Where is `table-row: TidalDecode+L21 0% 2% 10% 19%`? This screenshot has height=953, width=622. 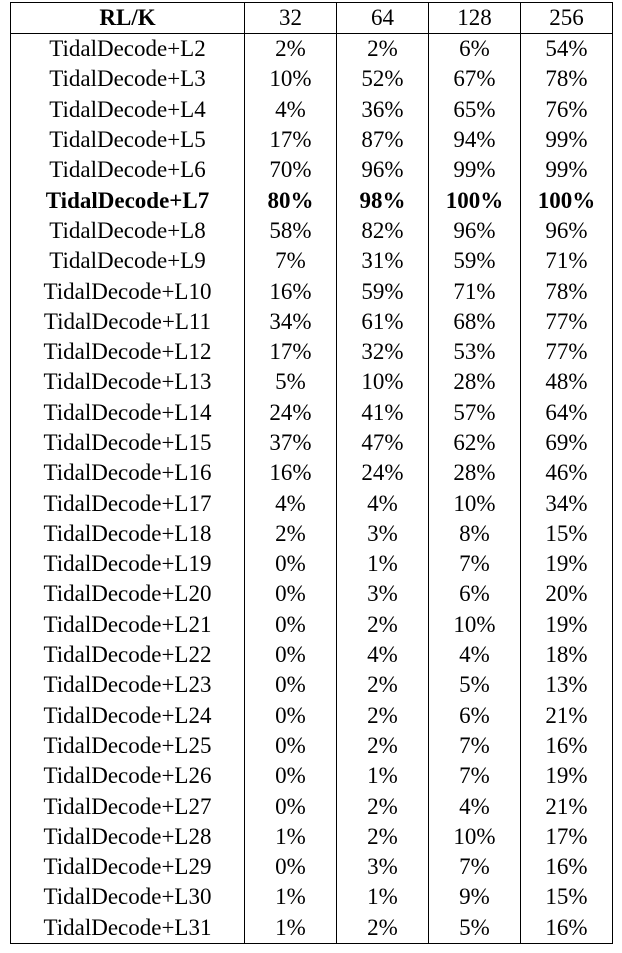 table-row: TidalDecode+L21 0% 2% 10% 19% is located at coordinates (311, 624).